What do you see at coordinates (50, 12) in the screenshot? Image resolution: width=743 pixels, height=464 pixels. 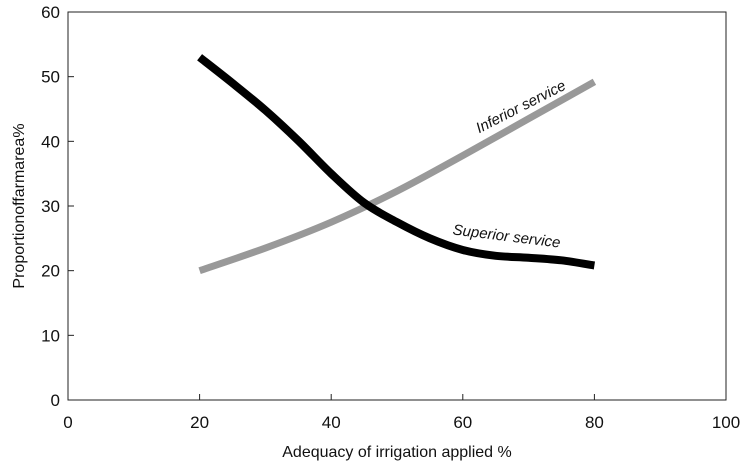 I see `y-tick-label: 60` at bounding box center [50, 12].